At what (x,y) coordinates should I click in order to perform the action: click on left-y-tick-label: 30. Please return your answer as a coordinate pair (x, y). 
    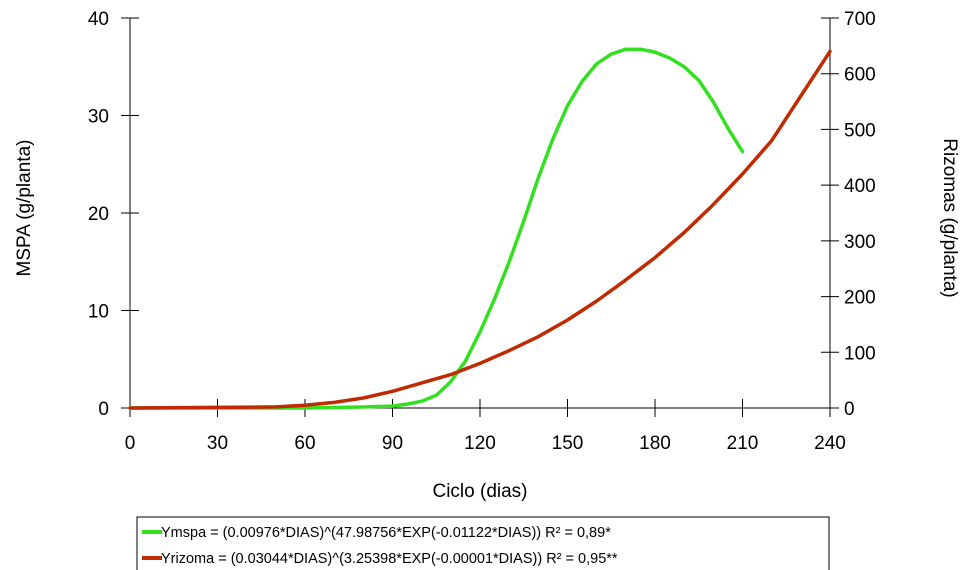
    Looking at the image, I should click on (98, 117).